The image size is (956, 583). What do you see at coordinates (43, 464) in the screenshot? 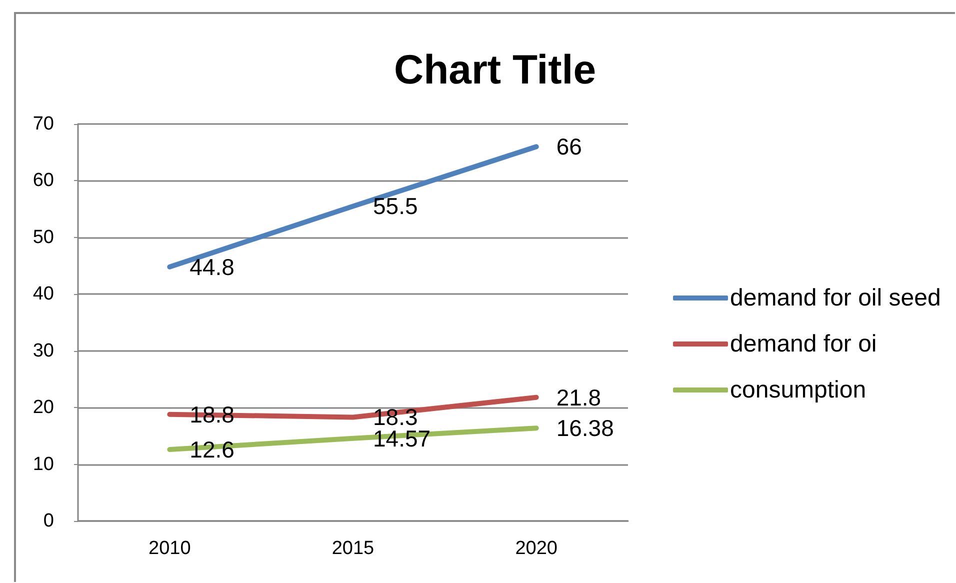
I see `y-tick-label: 10` at bounding box center [43, 464].